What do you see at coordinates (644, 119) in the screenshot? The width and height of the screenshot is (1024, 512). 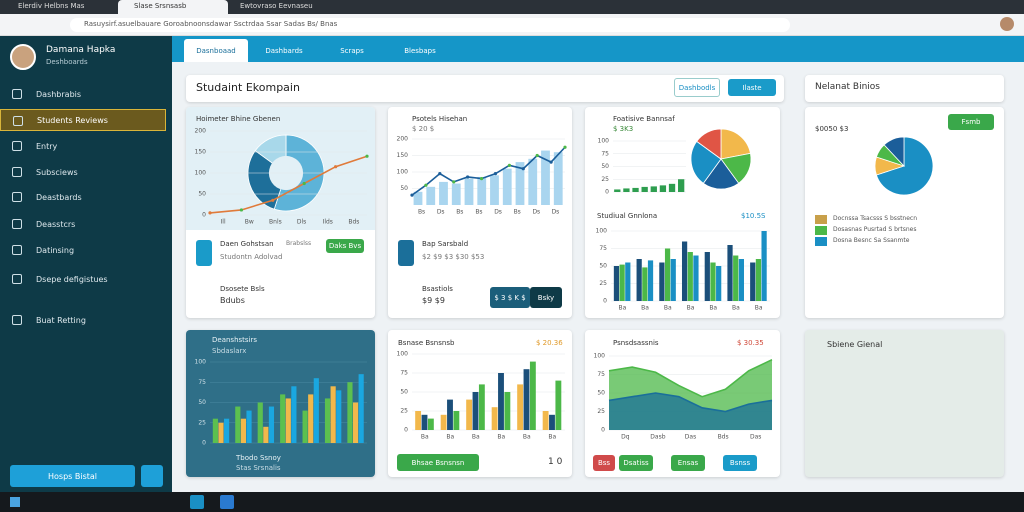 I see `card-title: Foatisive Bannsaf` at bounding box center [644, 119].